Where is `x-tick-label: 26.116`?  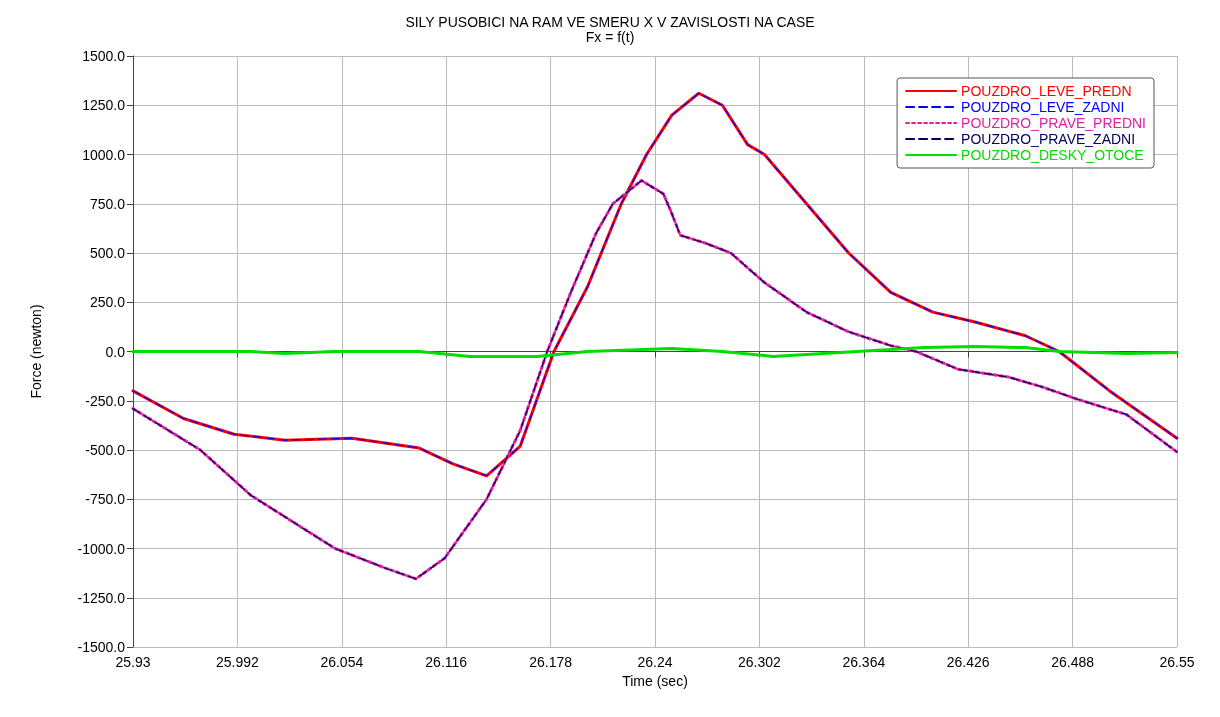 x-tick-label: 26.116 is located at coordinates (446, 662).